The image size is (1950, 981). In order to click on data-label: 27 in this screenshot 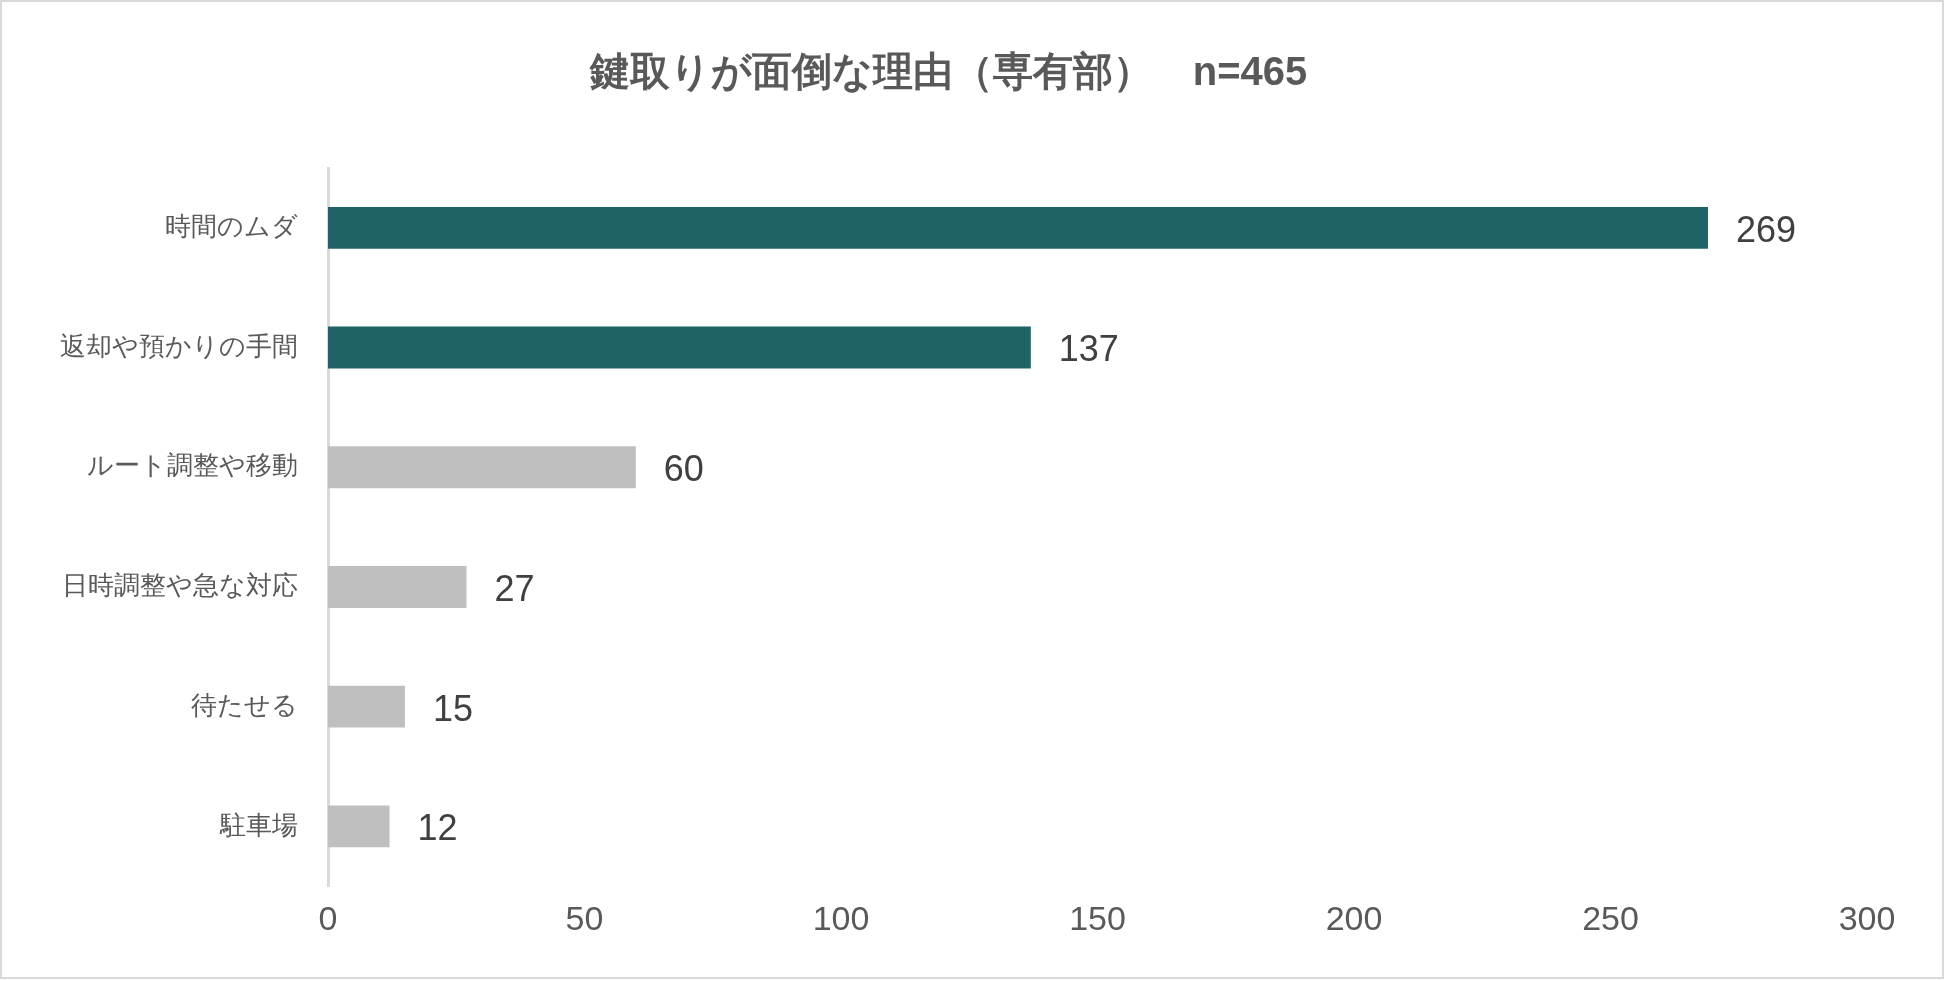, I will do `click(514, 588)`.